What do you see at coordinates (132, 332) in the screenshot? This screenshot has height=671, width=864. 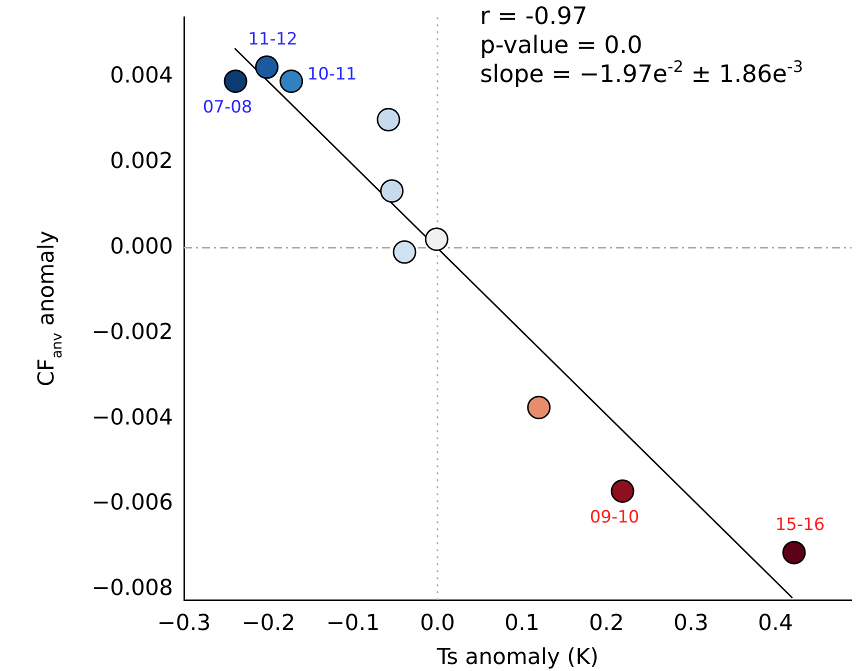 I see `y-tick-label: −0.002` at bounding box center [132, 332].